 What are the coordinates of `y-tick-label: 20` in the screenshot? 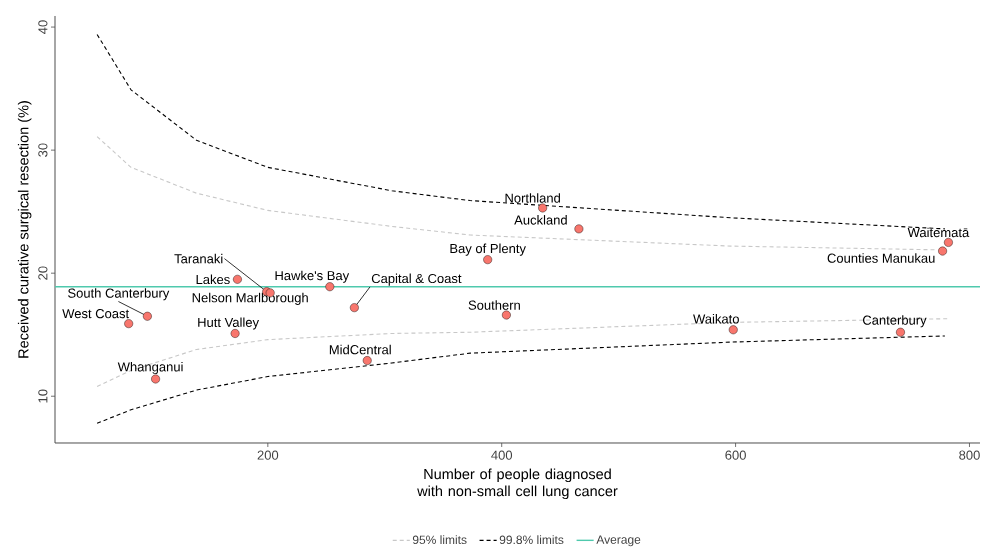 It's located at (43, 273).